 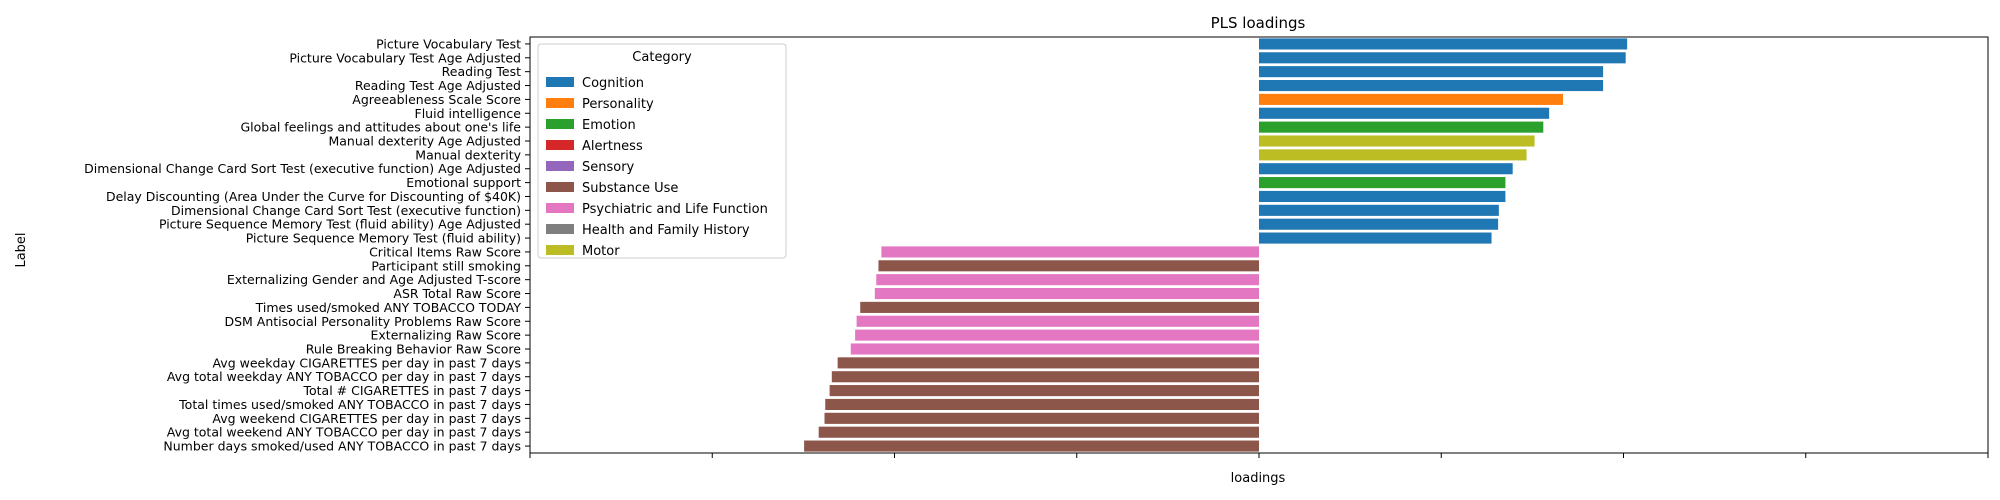 What do you see at coordinates (675, 209) in the screenshot?
I see `legend-label-6: Psychiatric and Life Function` at bounding box center [675, 209].